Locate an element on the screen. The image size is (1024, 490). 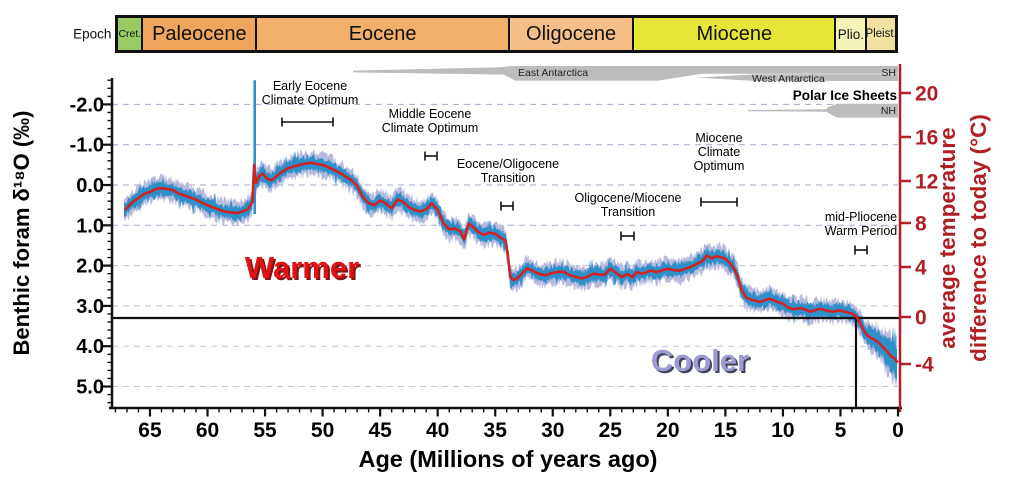
x-axis-tick-label: 0 is located at coordinates (898, 430).